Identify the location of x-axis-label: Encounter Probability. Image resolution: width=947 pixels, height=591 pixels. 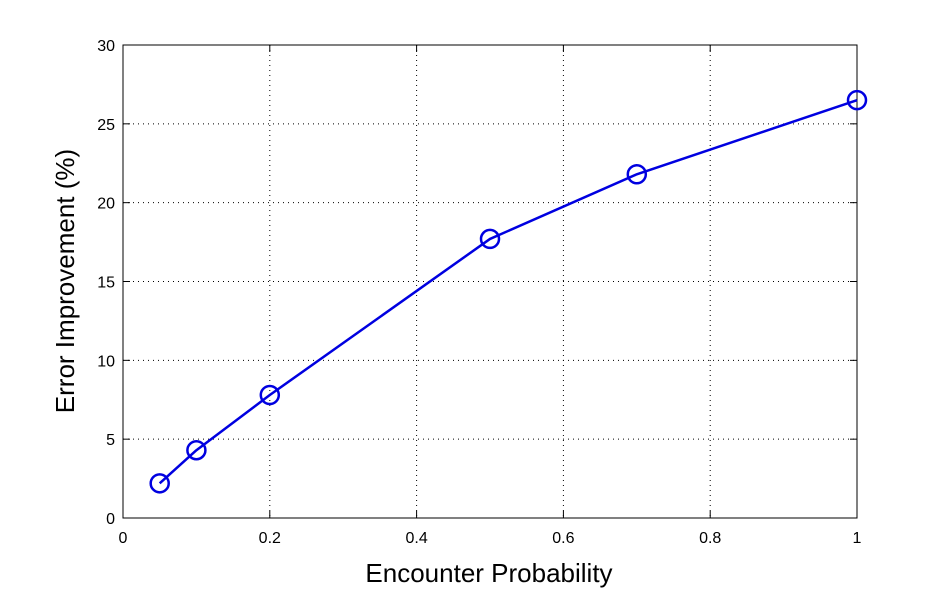
(488, 573).